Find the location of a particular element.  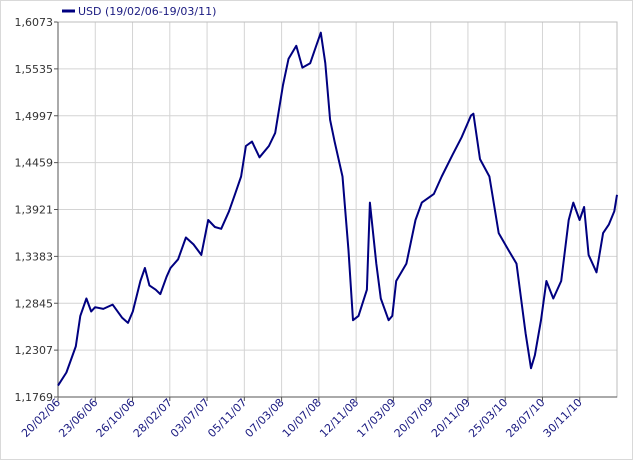

y-tick-label: 1,2307 is located at coordinates (34, 350).